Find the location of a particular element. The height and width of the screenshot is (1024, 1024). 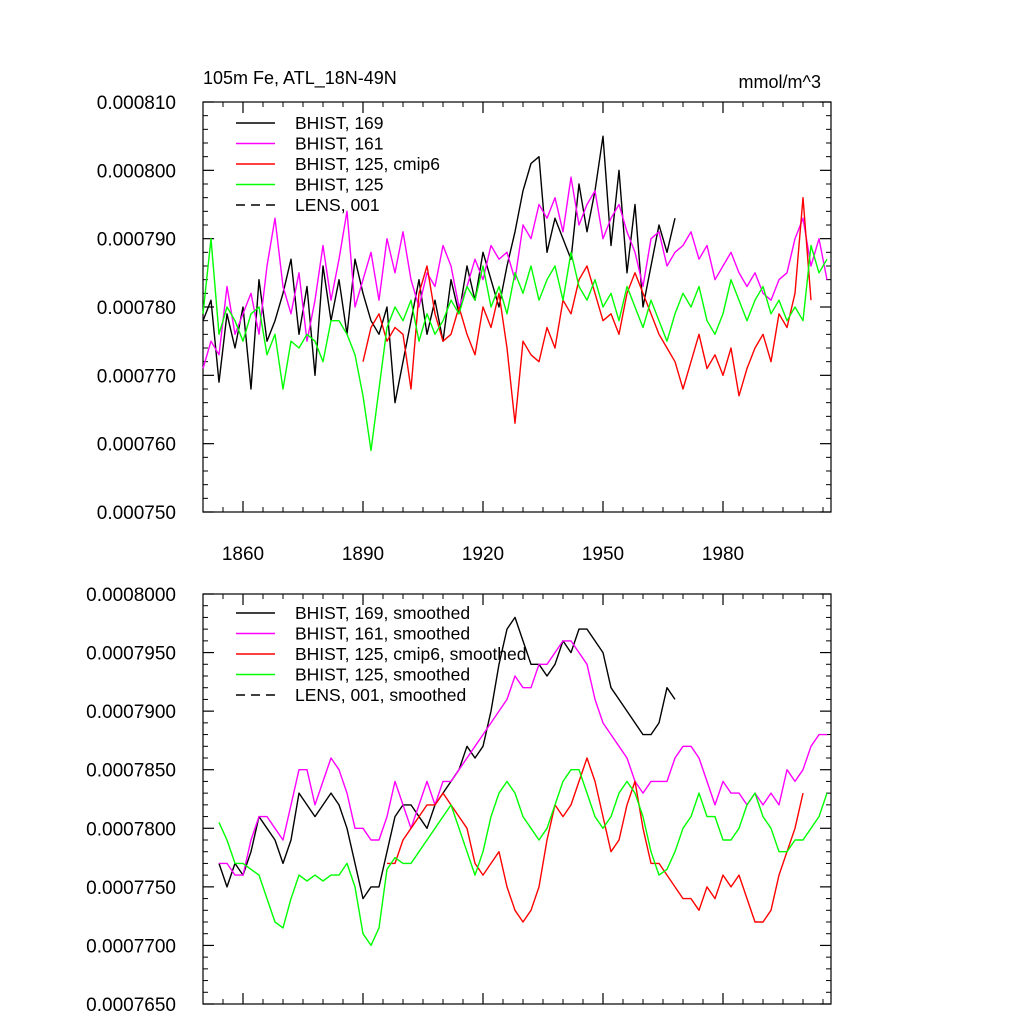

x-tick-label: 1890 is located at coordinates (363, 554).